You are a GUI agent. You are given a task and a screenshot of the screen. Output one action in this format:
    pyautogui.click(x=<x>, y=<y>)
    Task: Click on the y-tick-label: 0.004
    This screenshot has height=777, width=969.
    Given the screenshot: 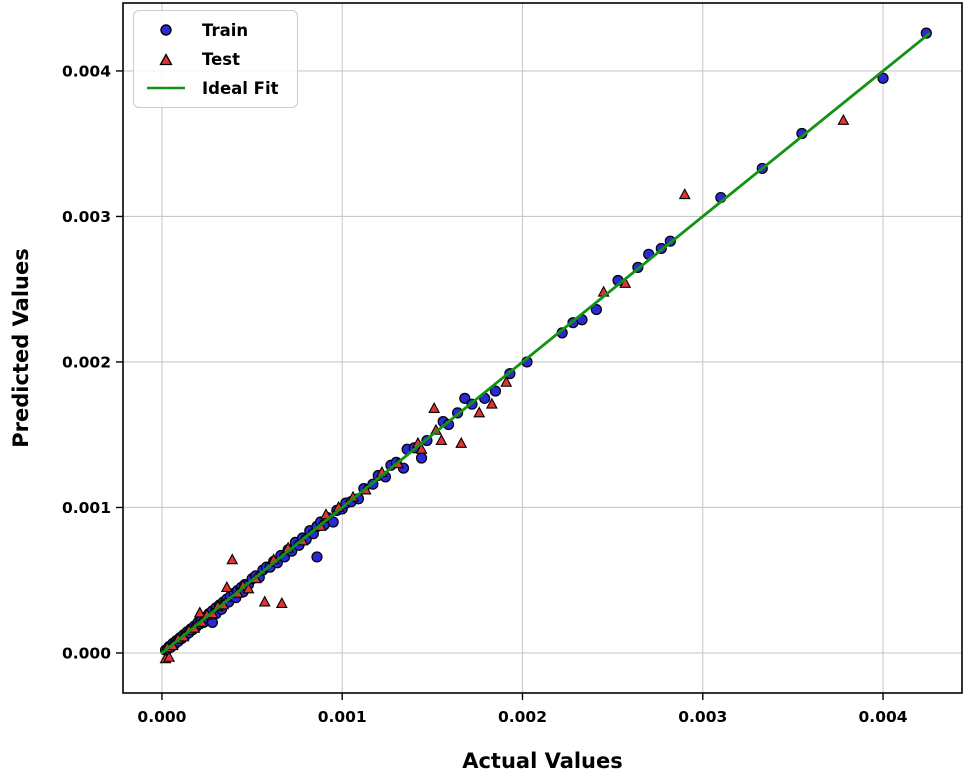 What is the action you would take?
    pyautogui.click(x=86, y=71)
    